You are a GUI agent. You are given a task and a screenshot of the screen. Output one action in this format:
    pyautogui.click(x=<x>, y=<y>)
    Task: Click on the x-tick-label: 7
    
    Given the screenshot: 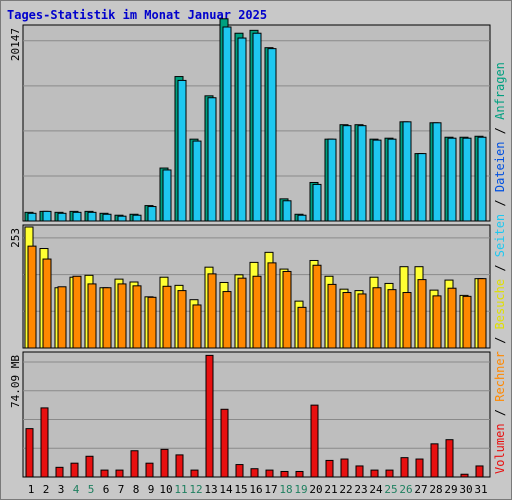 What is the action you would take?
    pyautogui.click(x=121, y=489)
    